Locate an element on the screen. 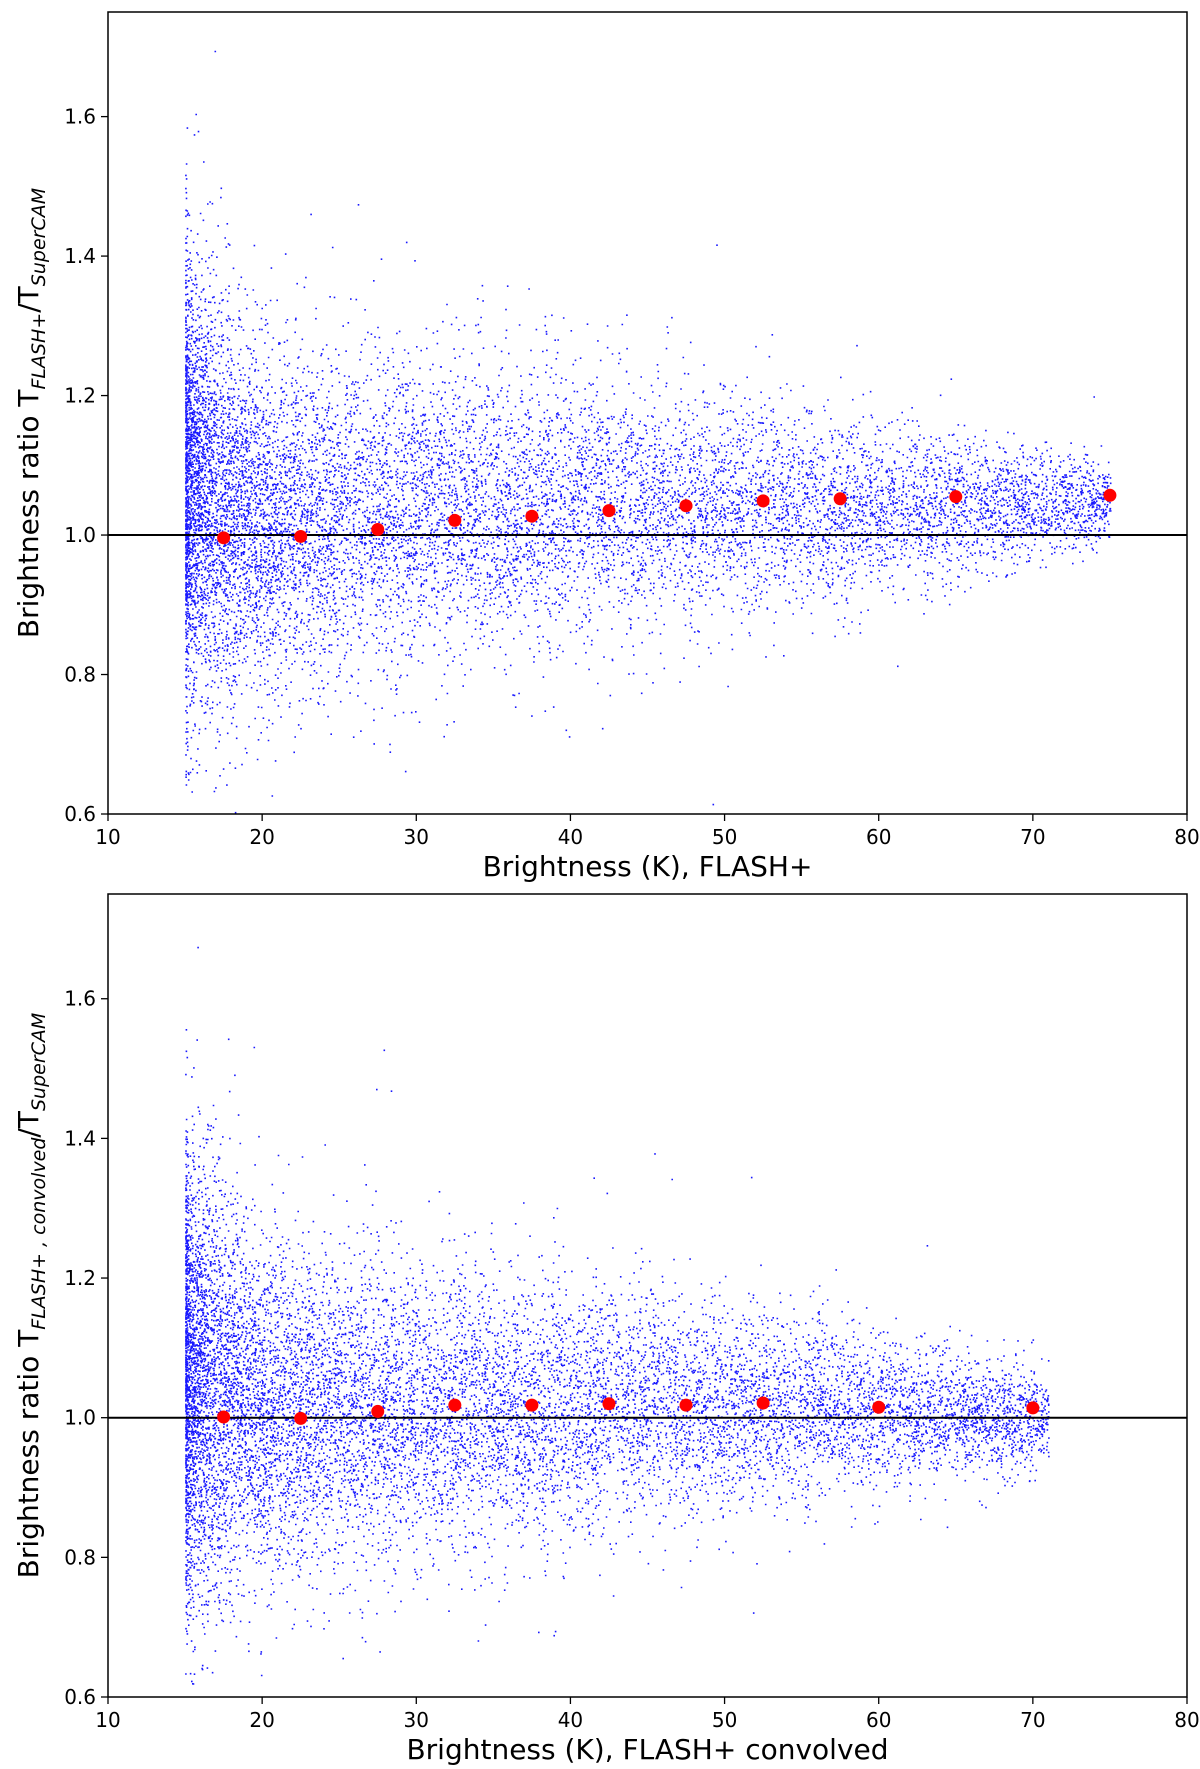  x-axis-label: Brightness (K), FLASH+ convolved is located at coordinates (647, 1749).